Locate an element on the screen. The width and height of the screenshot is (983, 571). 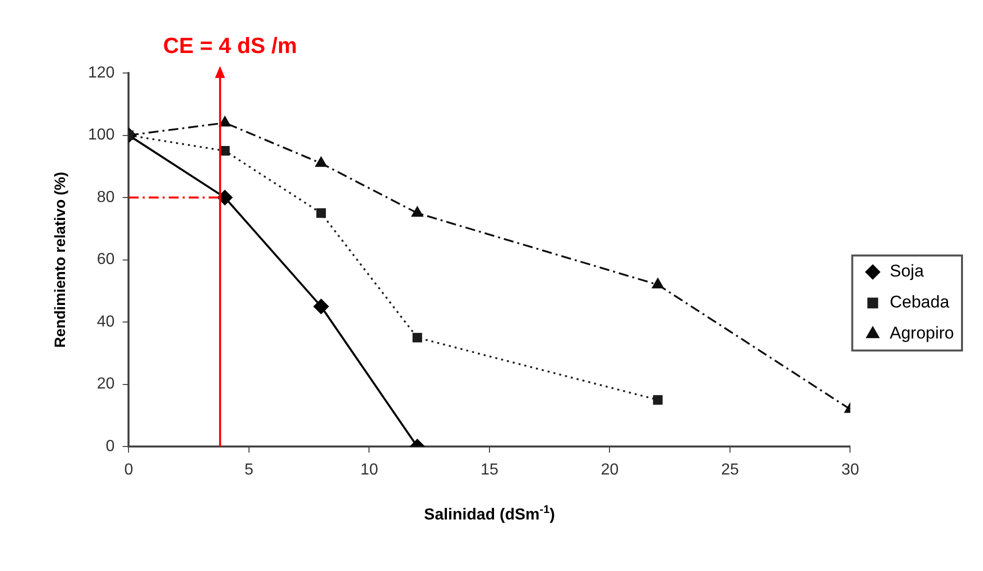
y-tick-label: 120 is located at coordinates (101, 73).